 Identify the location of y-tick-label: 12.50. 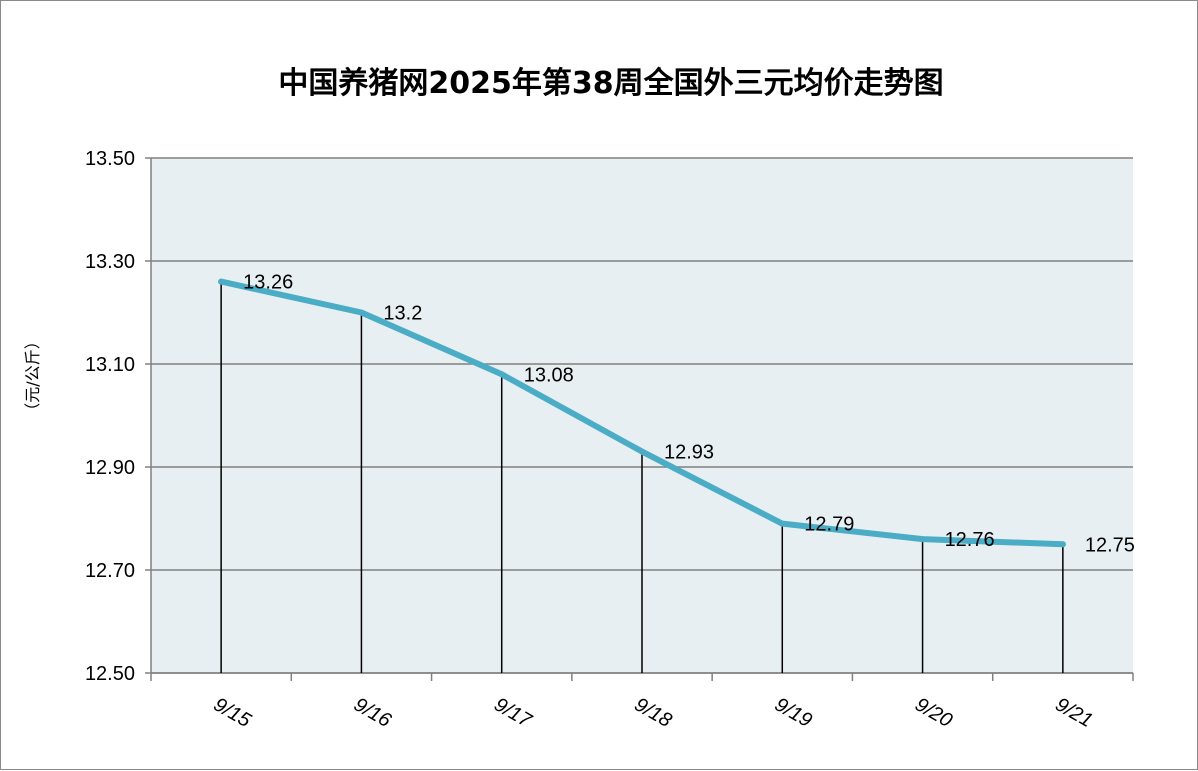
(110, 674).